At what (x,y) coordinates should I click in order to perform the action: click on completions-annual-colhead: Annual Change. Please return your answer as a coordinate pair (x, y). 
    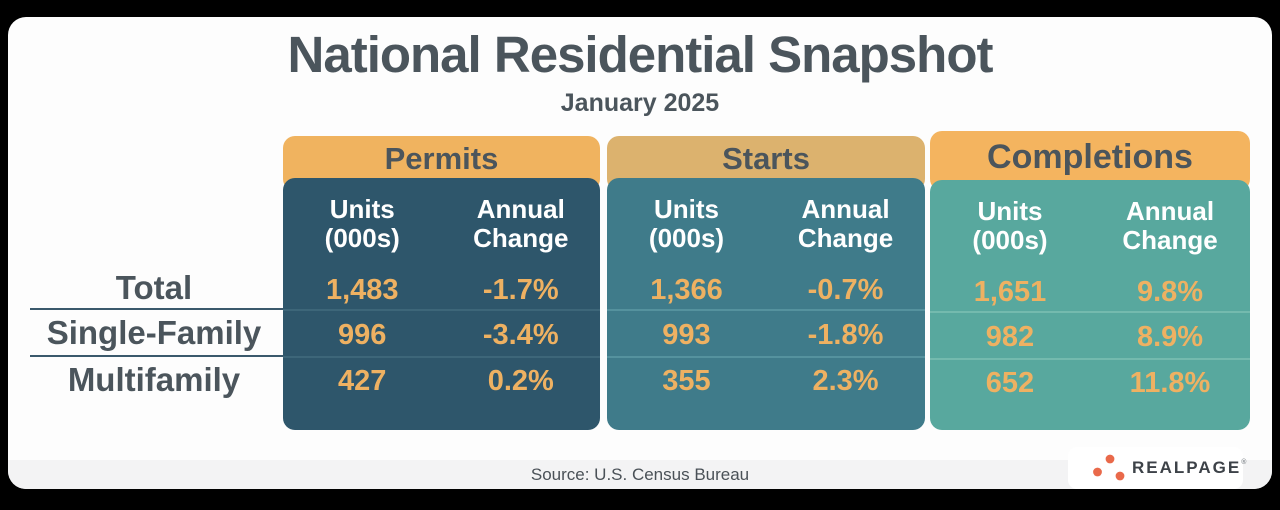
    Looking at the image, I should click on (1170, 226).